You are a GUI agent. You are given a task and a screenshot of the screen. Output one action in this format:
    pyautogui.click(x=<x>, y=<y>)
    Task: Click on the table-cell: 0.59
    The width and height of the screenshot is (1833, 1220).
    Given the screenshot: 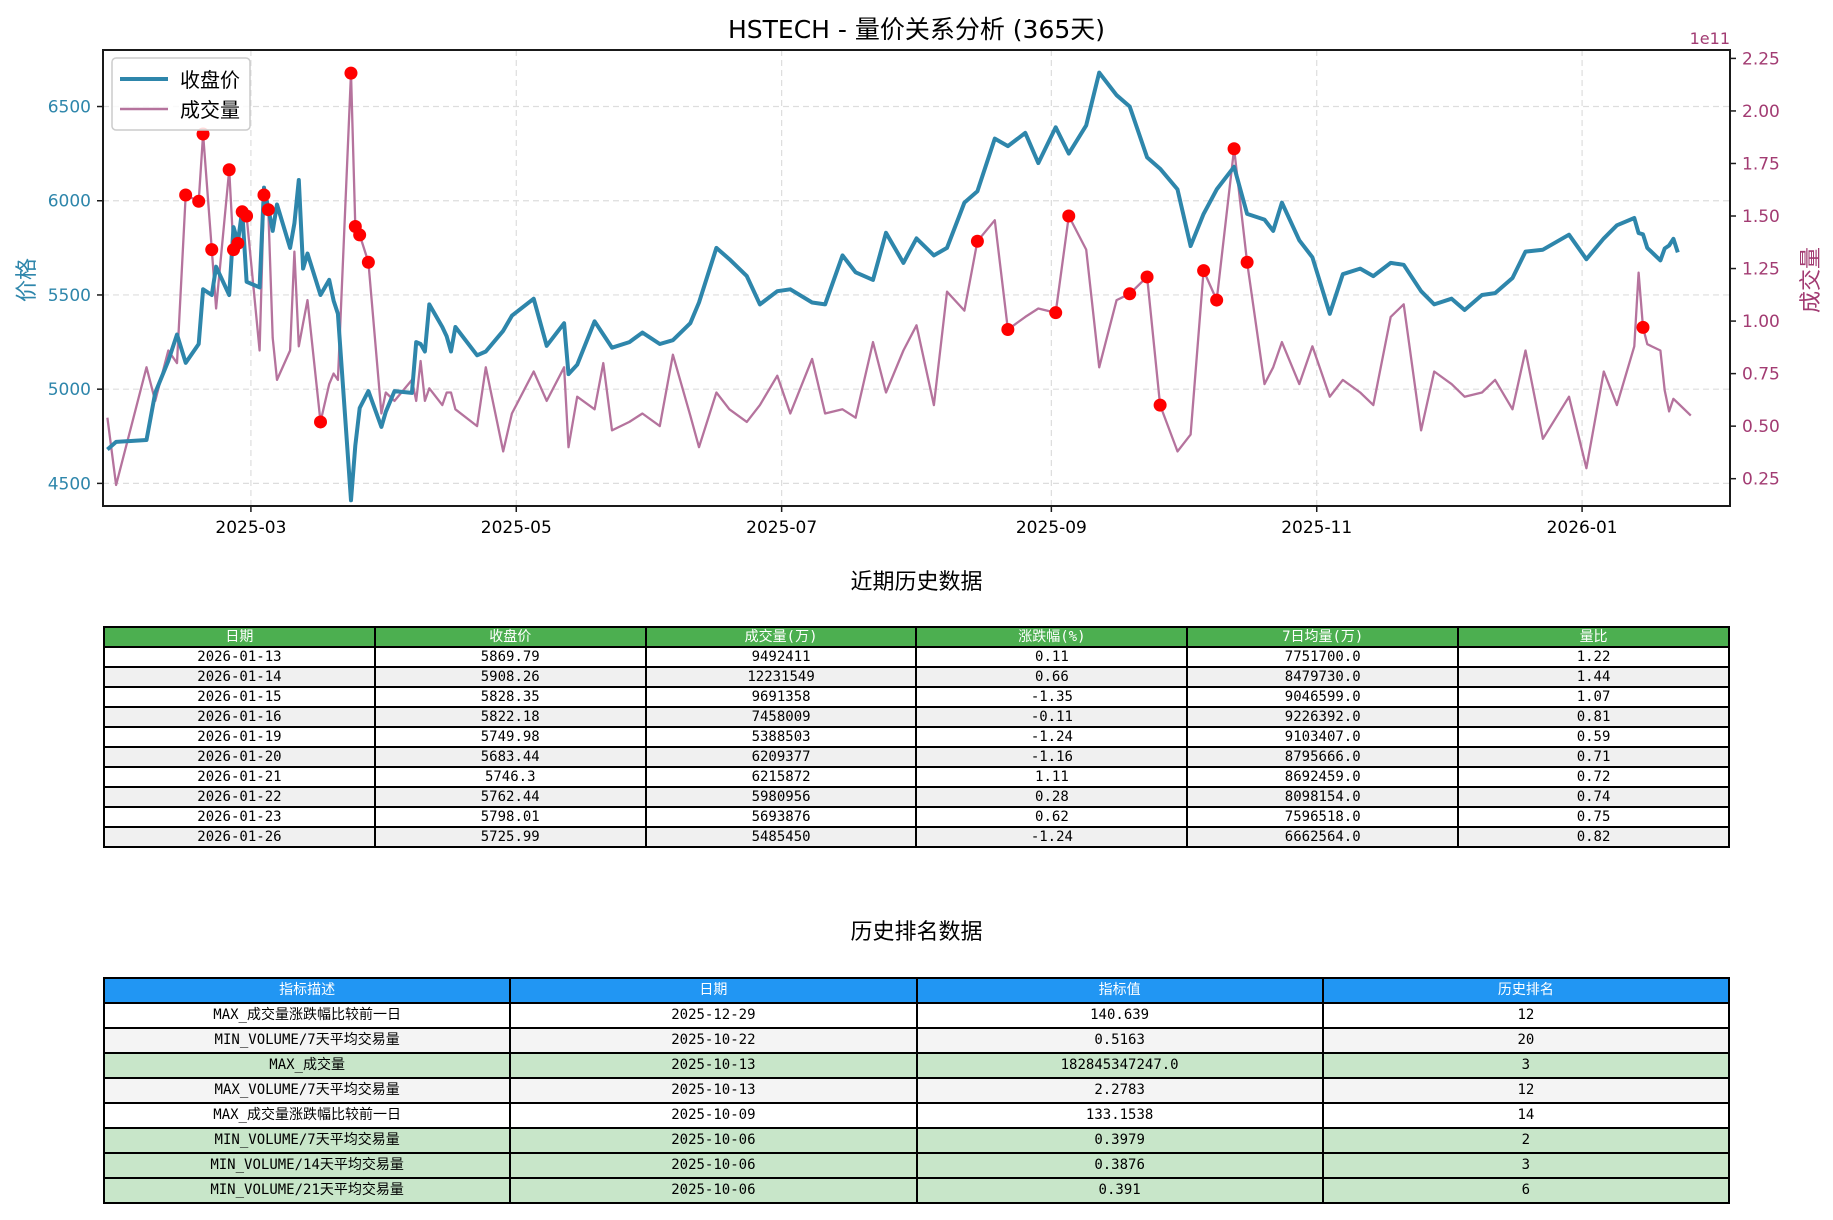 What is the action you would take?
    pyautogui.click(x=1593, y=737)
    